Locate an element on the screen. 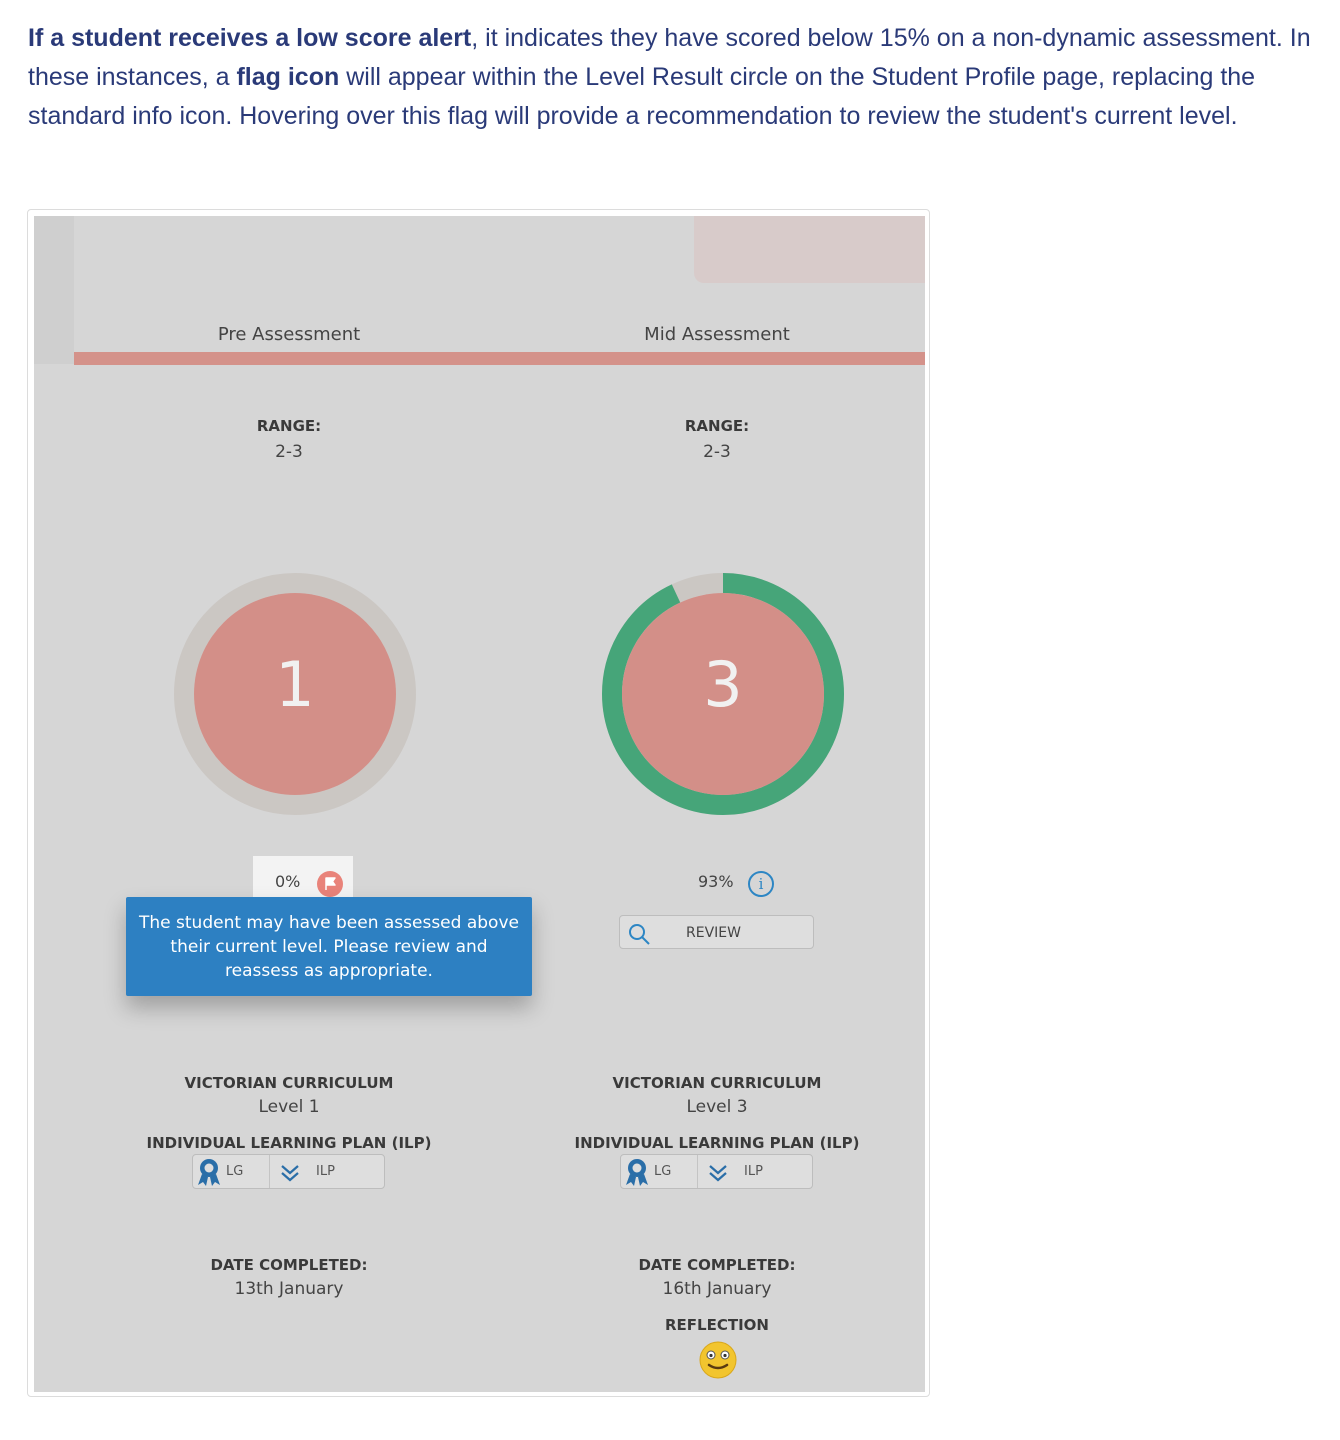 The image size is (1340, 1440). pre-level-result-circle is located at coordinates (295, 694).